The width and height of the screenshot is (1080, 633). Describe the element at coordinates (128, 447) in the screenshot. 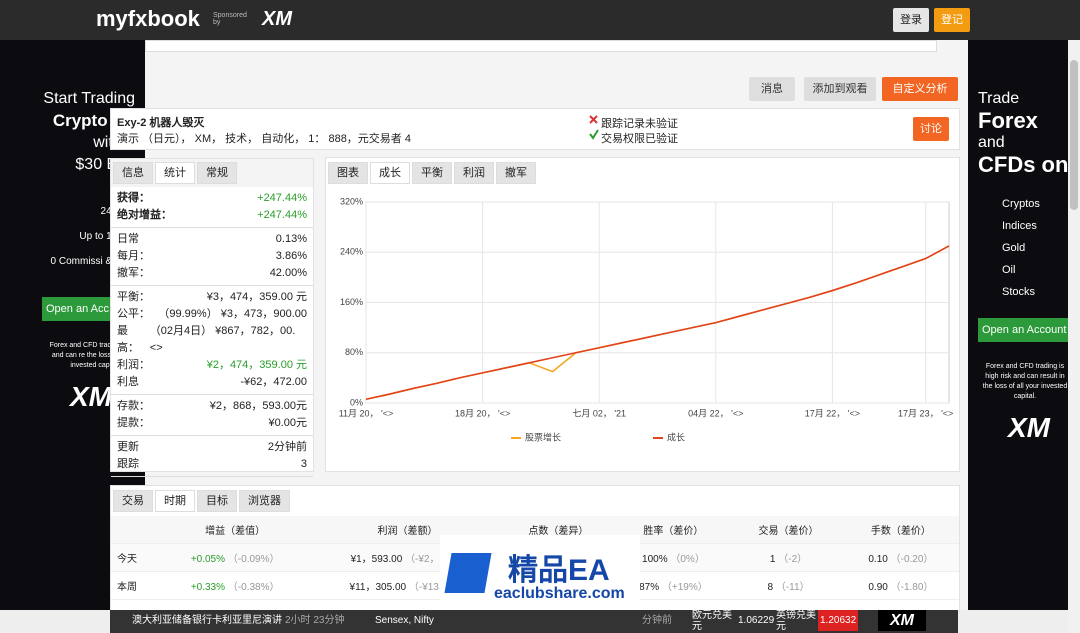

I see `stats-label: 更新` at that location.